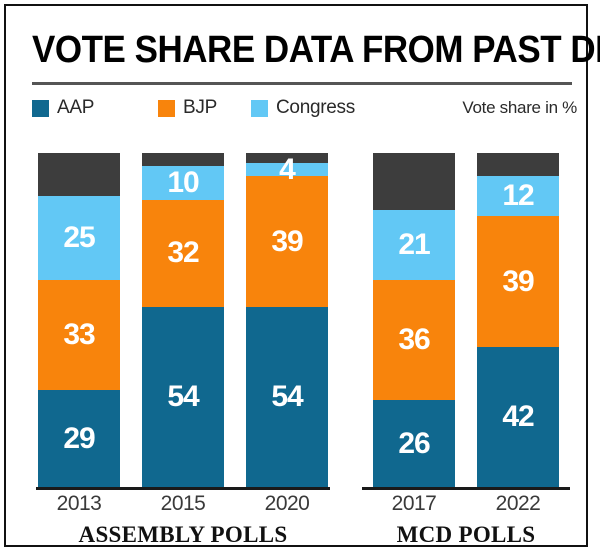  I want to click on bar-segment-aap: 26, so click(414, 443).